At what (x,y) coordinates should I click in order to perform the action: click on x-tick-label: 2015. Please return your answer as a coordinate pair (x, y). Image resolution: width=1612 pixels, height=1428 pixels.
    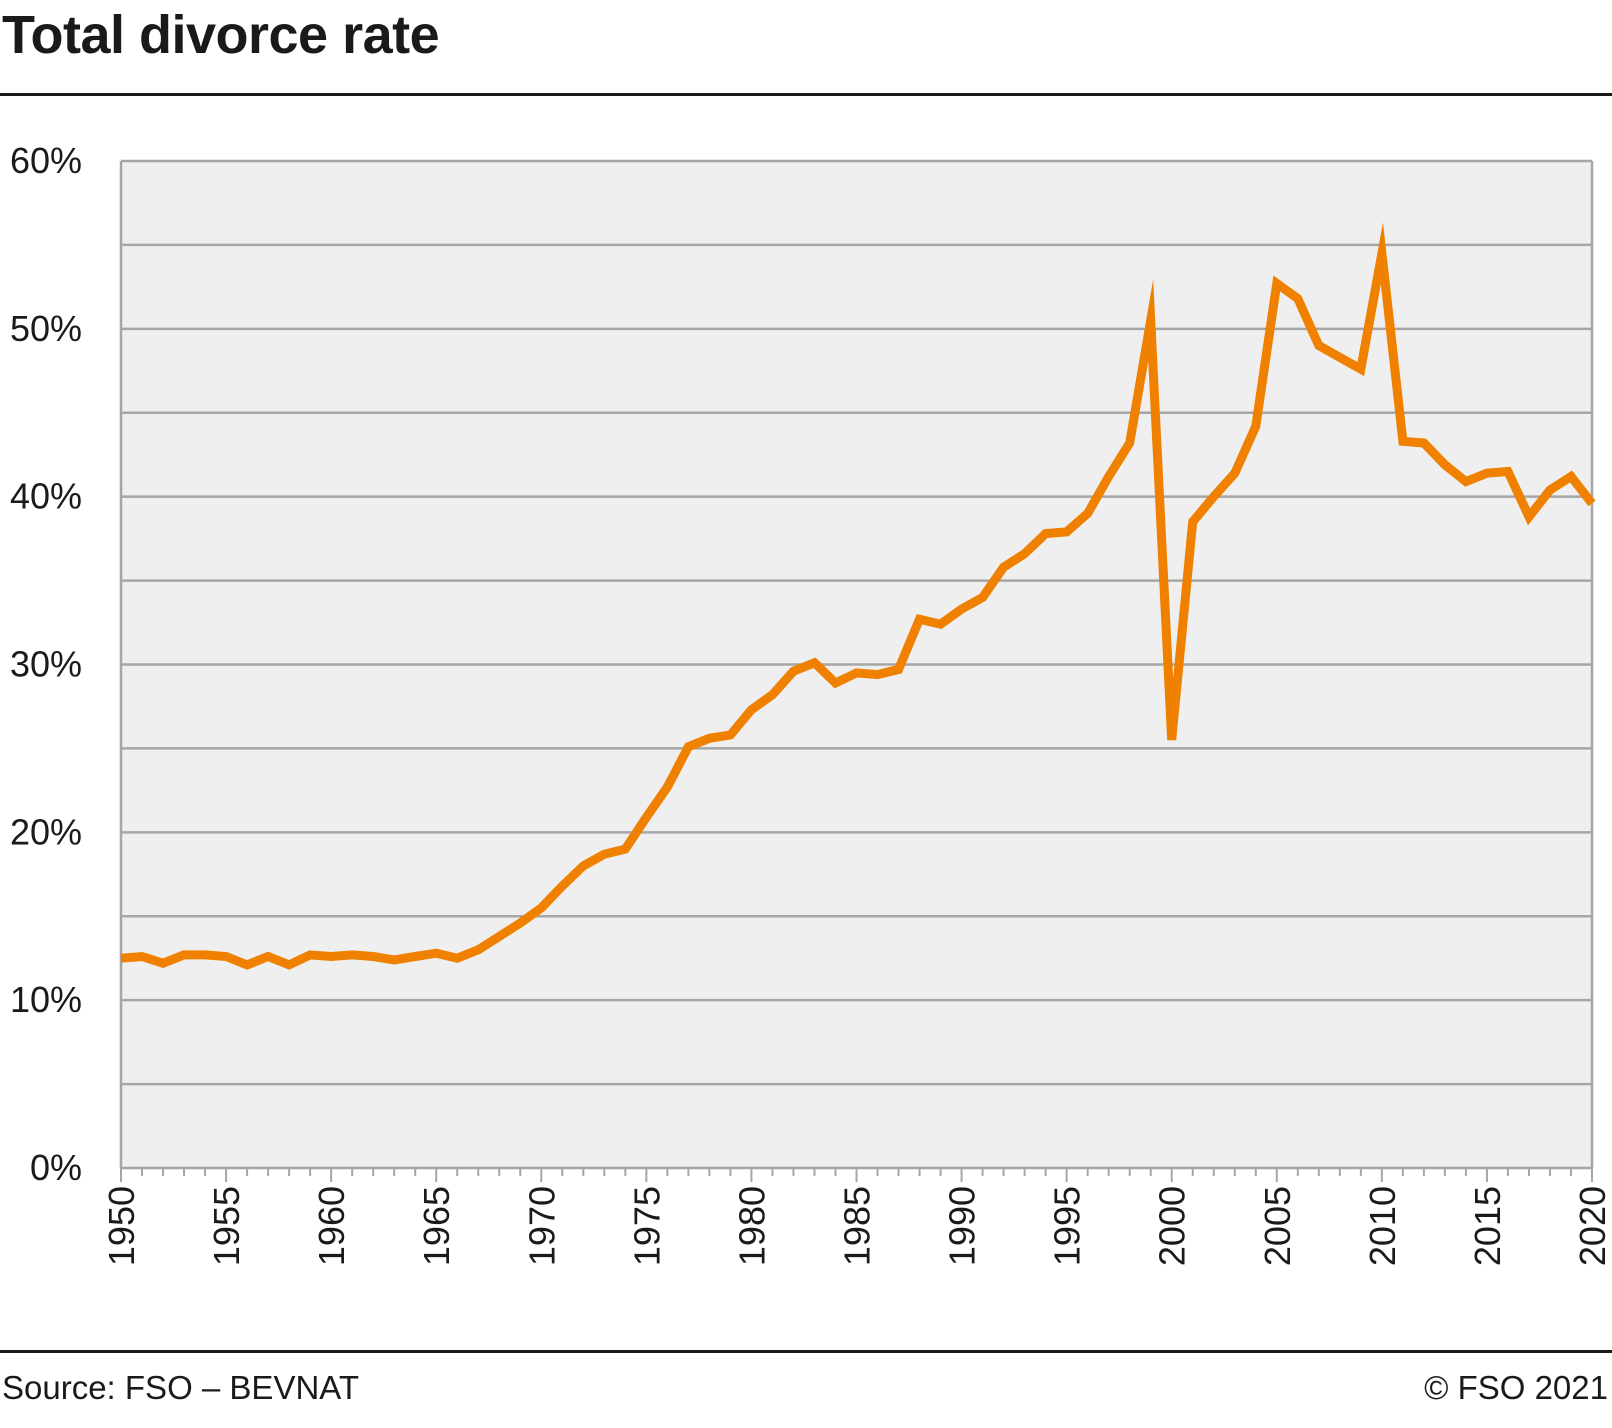
    Looking at the image, I should click on (1487, 1226).